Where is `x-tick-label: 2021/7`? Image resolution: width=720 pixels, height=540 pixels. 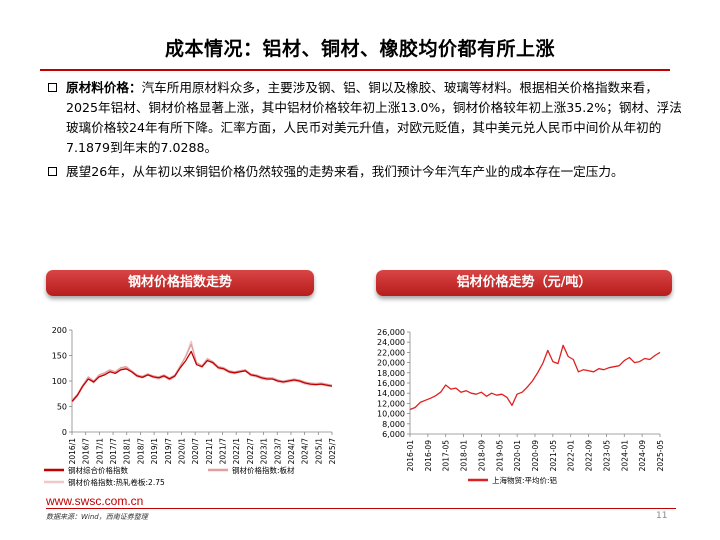 x-tick-label: 2021/7 is located at coordinates (223, 451).